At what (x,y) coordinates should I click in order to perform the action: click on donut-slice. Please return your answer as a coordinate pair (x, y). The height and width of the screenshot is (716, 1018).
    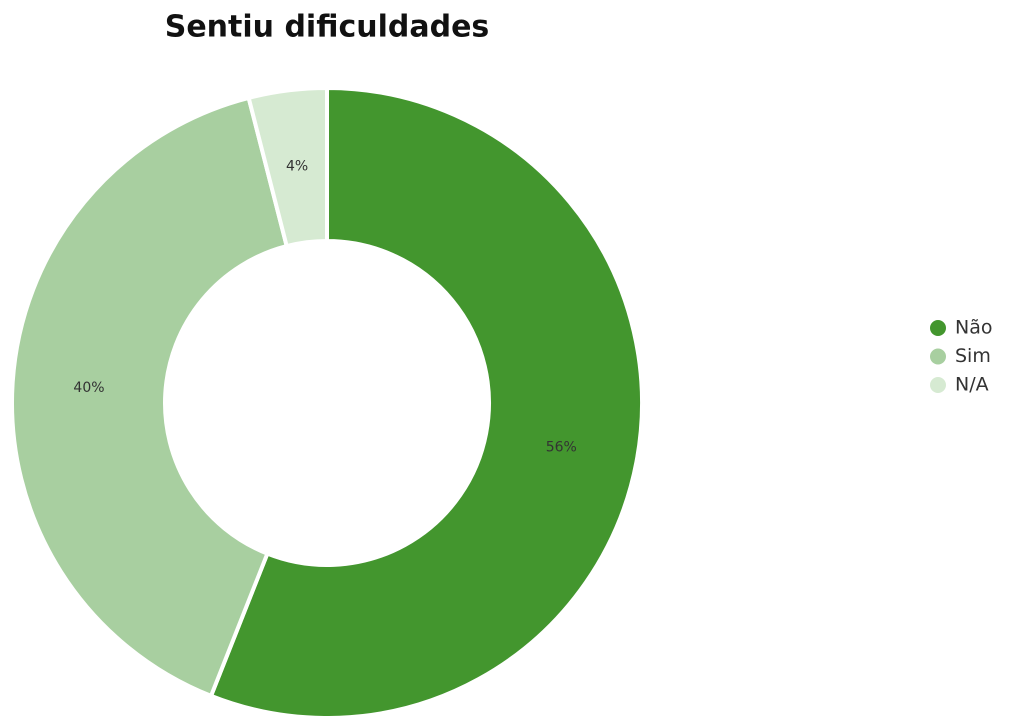
    Looking at the image, I should click on (287, 167).